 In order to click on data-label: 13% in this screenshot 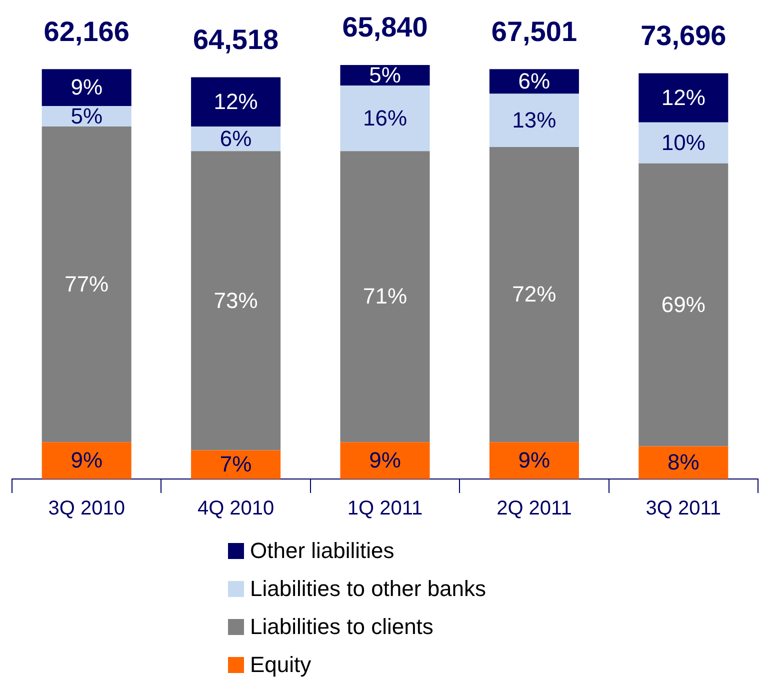, I will do `click(534, 119)`.